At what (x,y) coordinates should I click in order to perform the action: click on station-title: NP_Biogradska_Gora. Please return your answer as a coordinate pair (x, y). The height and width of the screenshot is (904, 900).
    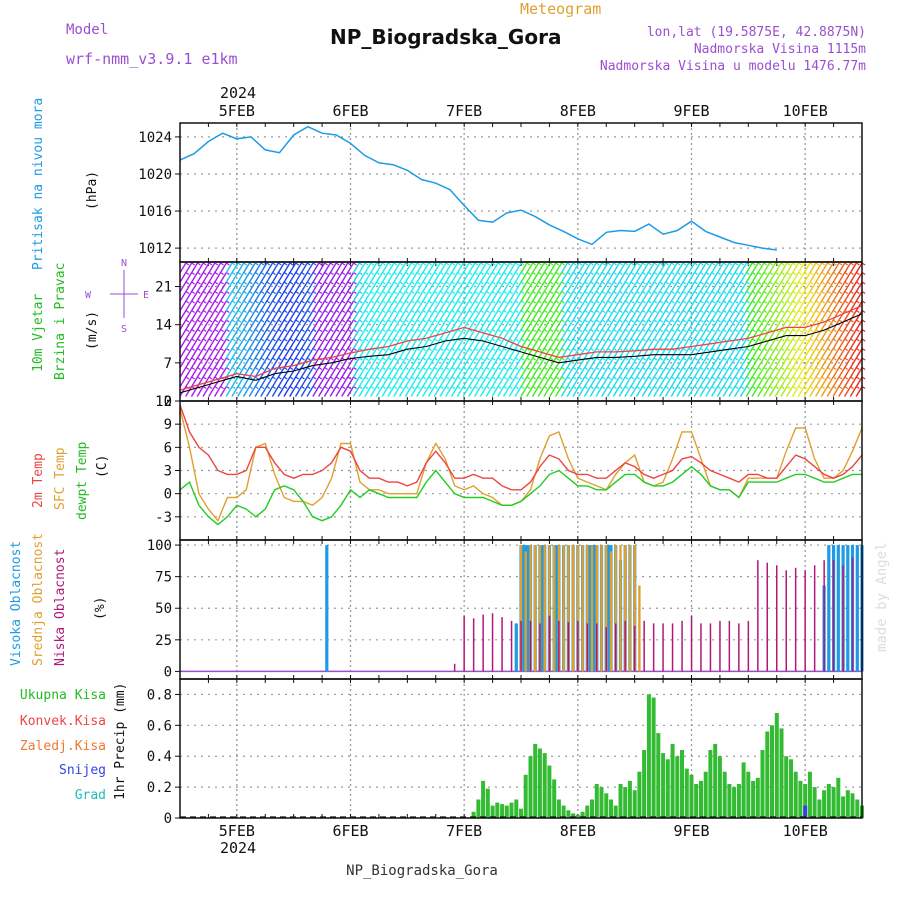
    Looking at the image, I should click on (445, 37).